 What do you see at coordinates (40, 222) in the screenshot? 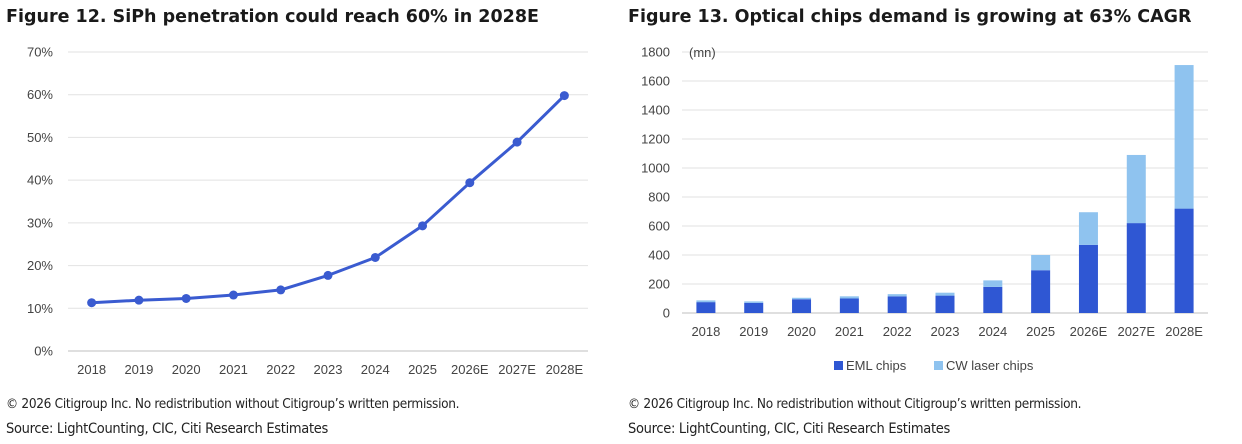
I see `y-tick-label: 30%` at bounding box center [40, 222].